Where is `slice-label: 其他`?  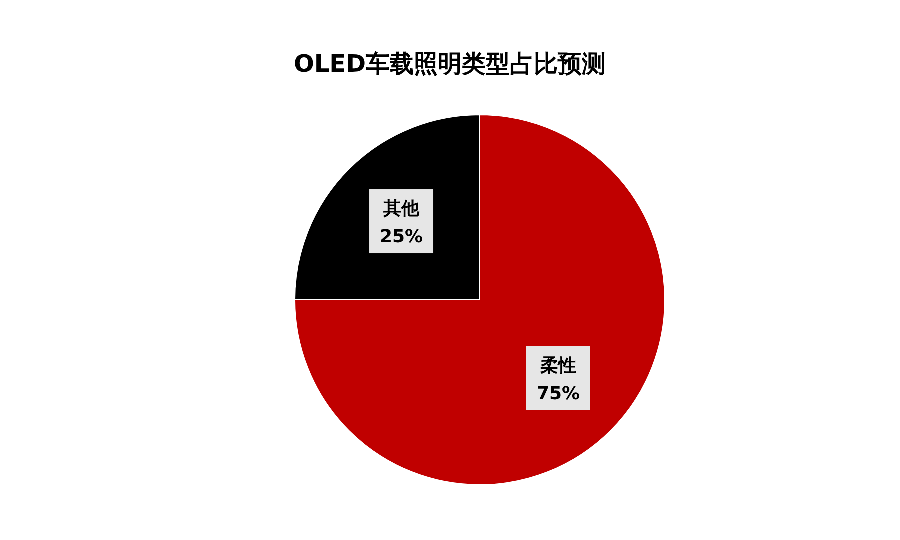
slice-label: 其他 is located at coordinates (401, 209).